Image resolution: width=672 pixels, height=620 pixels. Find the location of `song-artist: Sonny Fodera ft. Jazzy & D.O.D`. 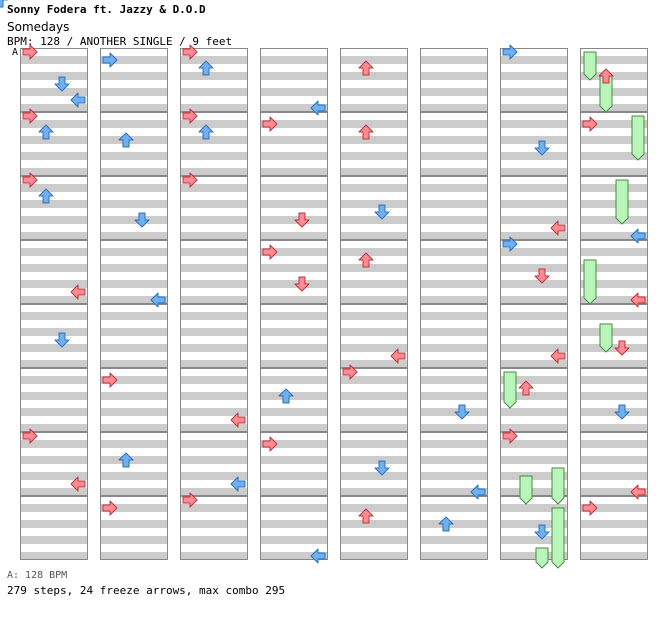

song-artist: Sonny Fodera ft. Jazzy & D.O.D is located at coordinates (106, 9).